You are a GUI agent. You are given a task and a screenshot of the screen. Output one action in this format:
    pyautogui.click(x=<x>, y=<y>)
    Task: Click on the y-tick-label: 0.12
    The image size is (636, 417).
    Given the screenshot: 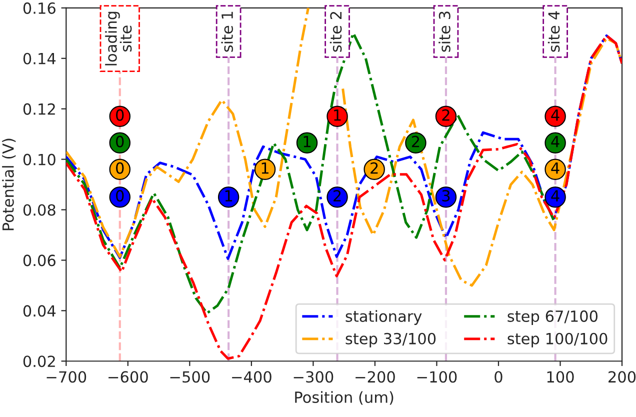 What is the action you would take?
    pyautogui.click(x=39, y=109)
    